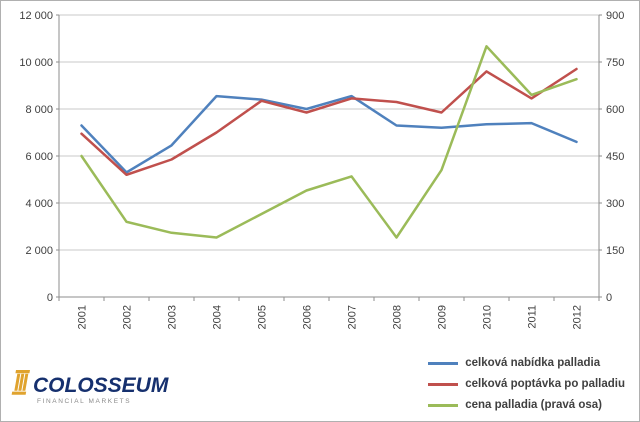 The image size is (640, 422). What do you see at coordinates (263, 317) in the screenshot?
I see `svg-text: 2005` at bounding box center [263, 317].